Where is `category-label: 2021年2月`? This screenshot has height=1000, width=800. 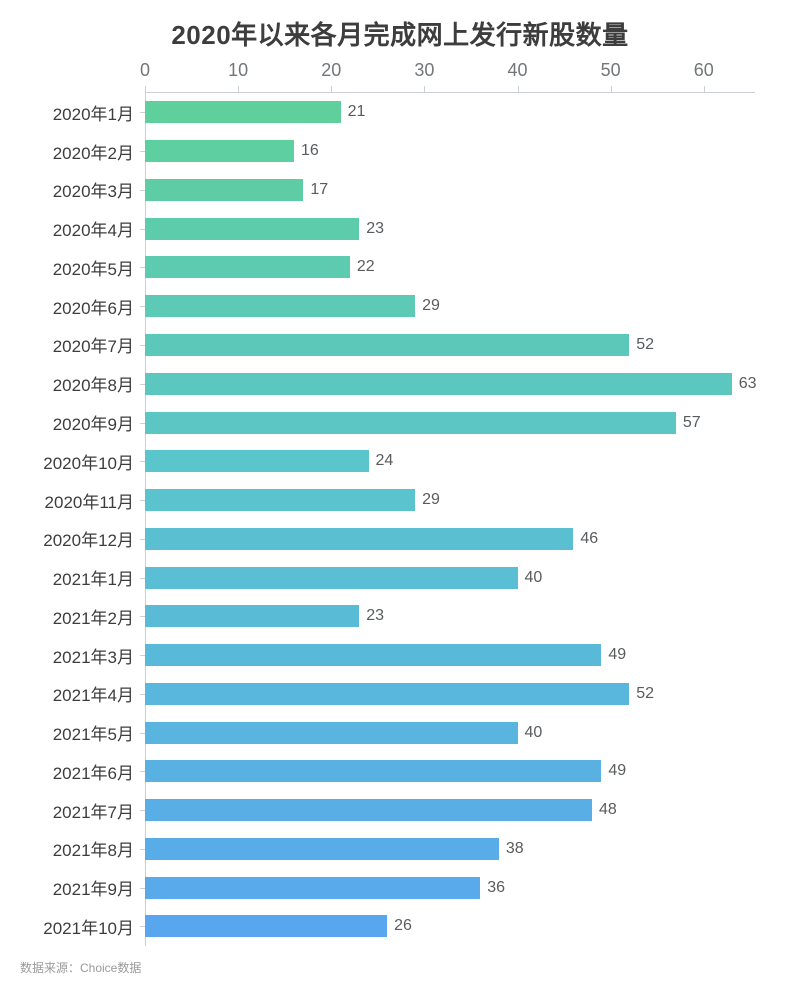
category-label: 2021年2月 is located at coordinates (72, 616).